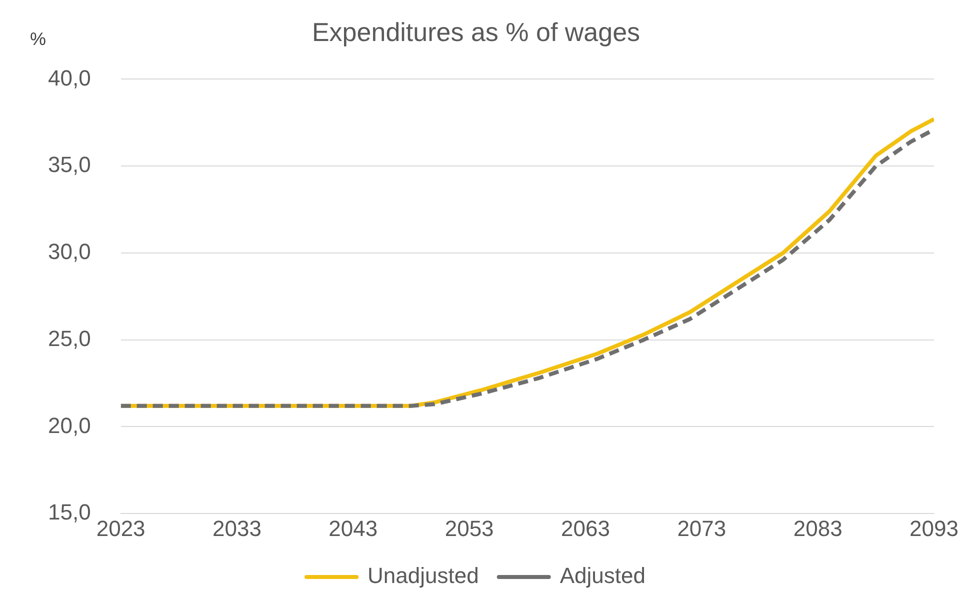 The height and width of the screenshot is (607, 972). What do you see at coordinates (121, 528) in the screenshot?
I see `x-tick-label: 2023` at bounding box center [121, 528].